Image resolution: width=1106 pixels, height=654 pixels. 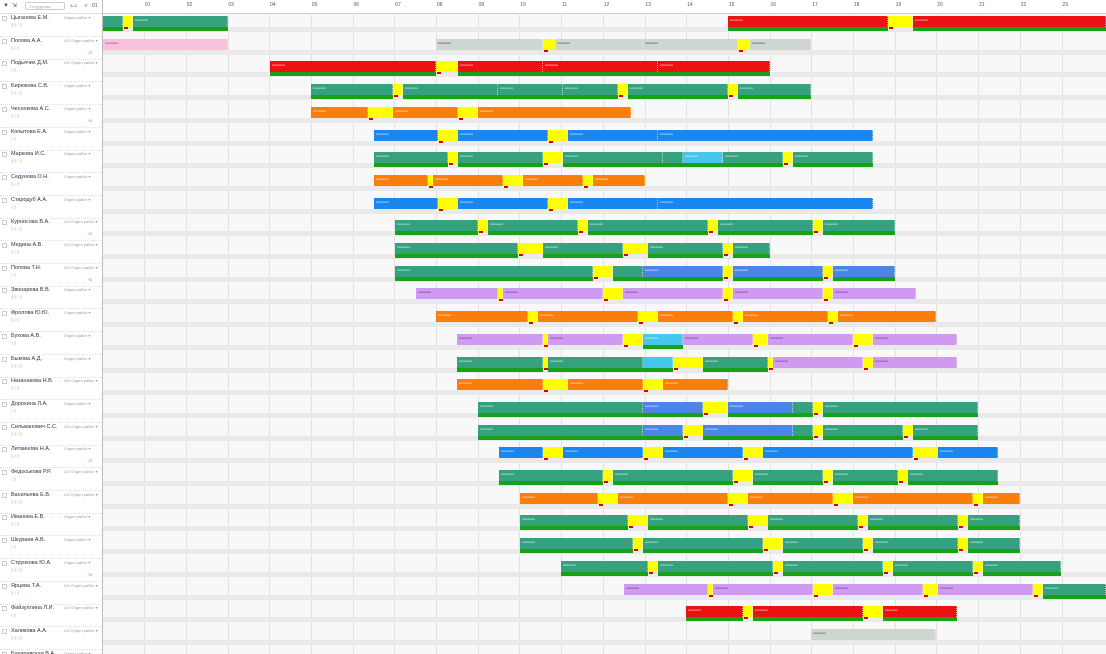 What do you see at coordinates (51, 116) in the screenshot?
I see `employee-row: Чеснокова А.С. Отдел работ ▾ +2` at bounding box center [51, 116].